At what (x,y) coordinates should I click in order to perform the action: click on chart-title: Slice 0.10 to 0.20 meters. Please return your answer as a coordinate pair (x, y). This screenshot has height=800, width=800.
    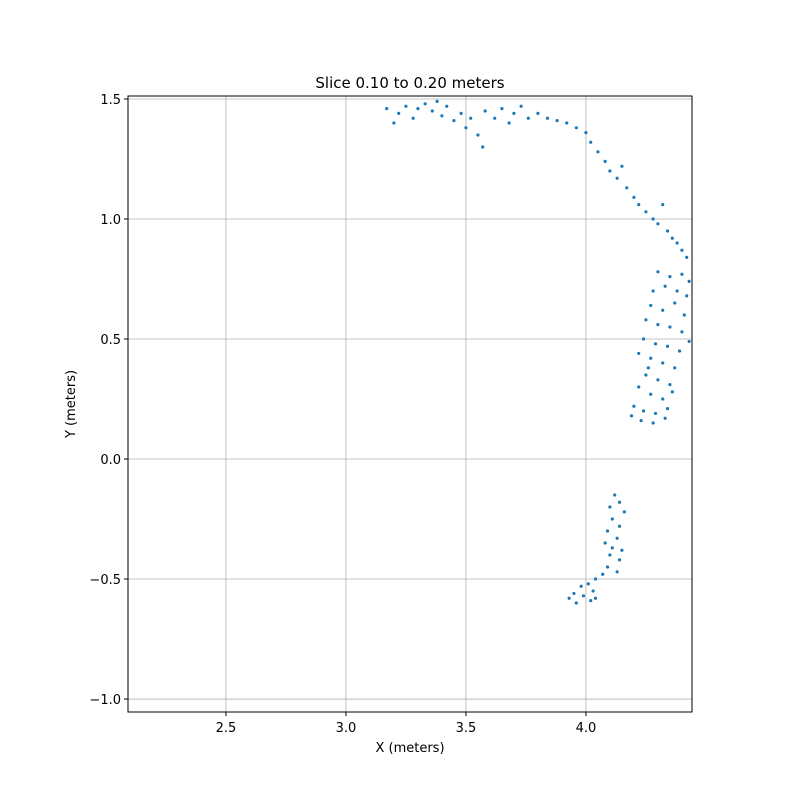
    Looking at the image, I should click on (409, 83).